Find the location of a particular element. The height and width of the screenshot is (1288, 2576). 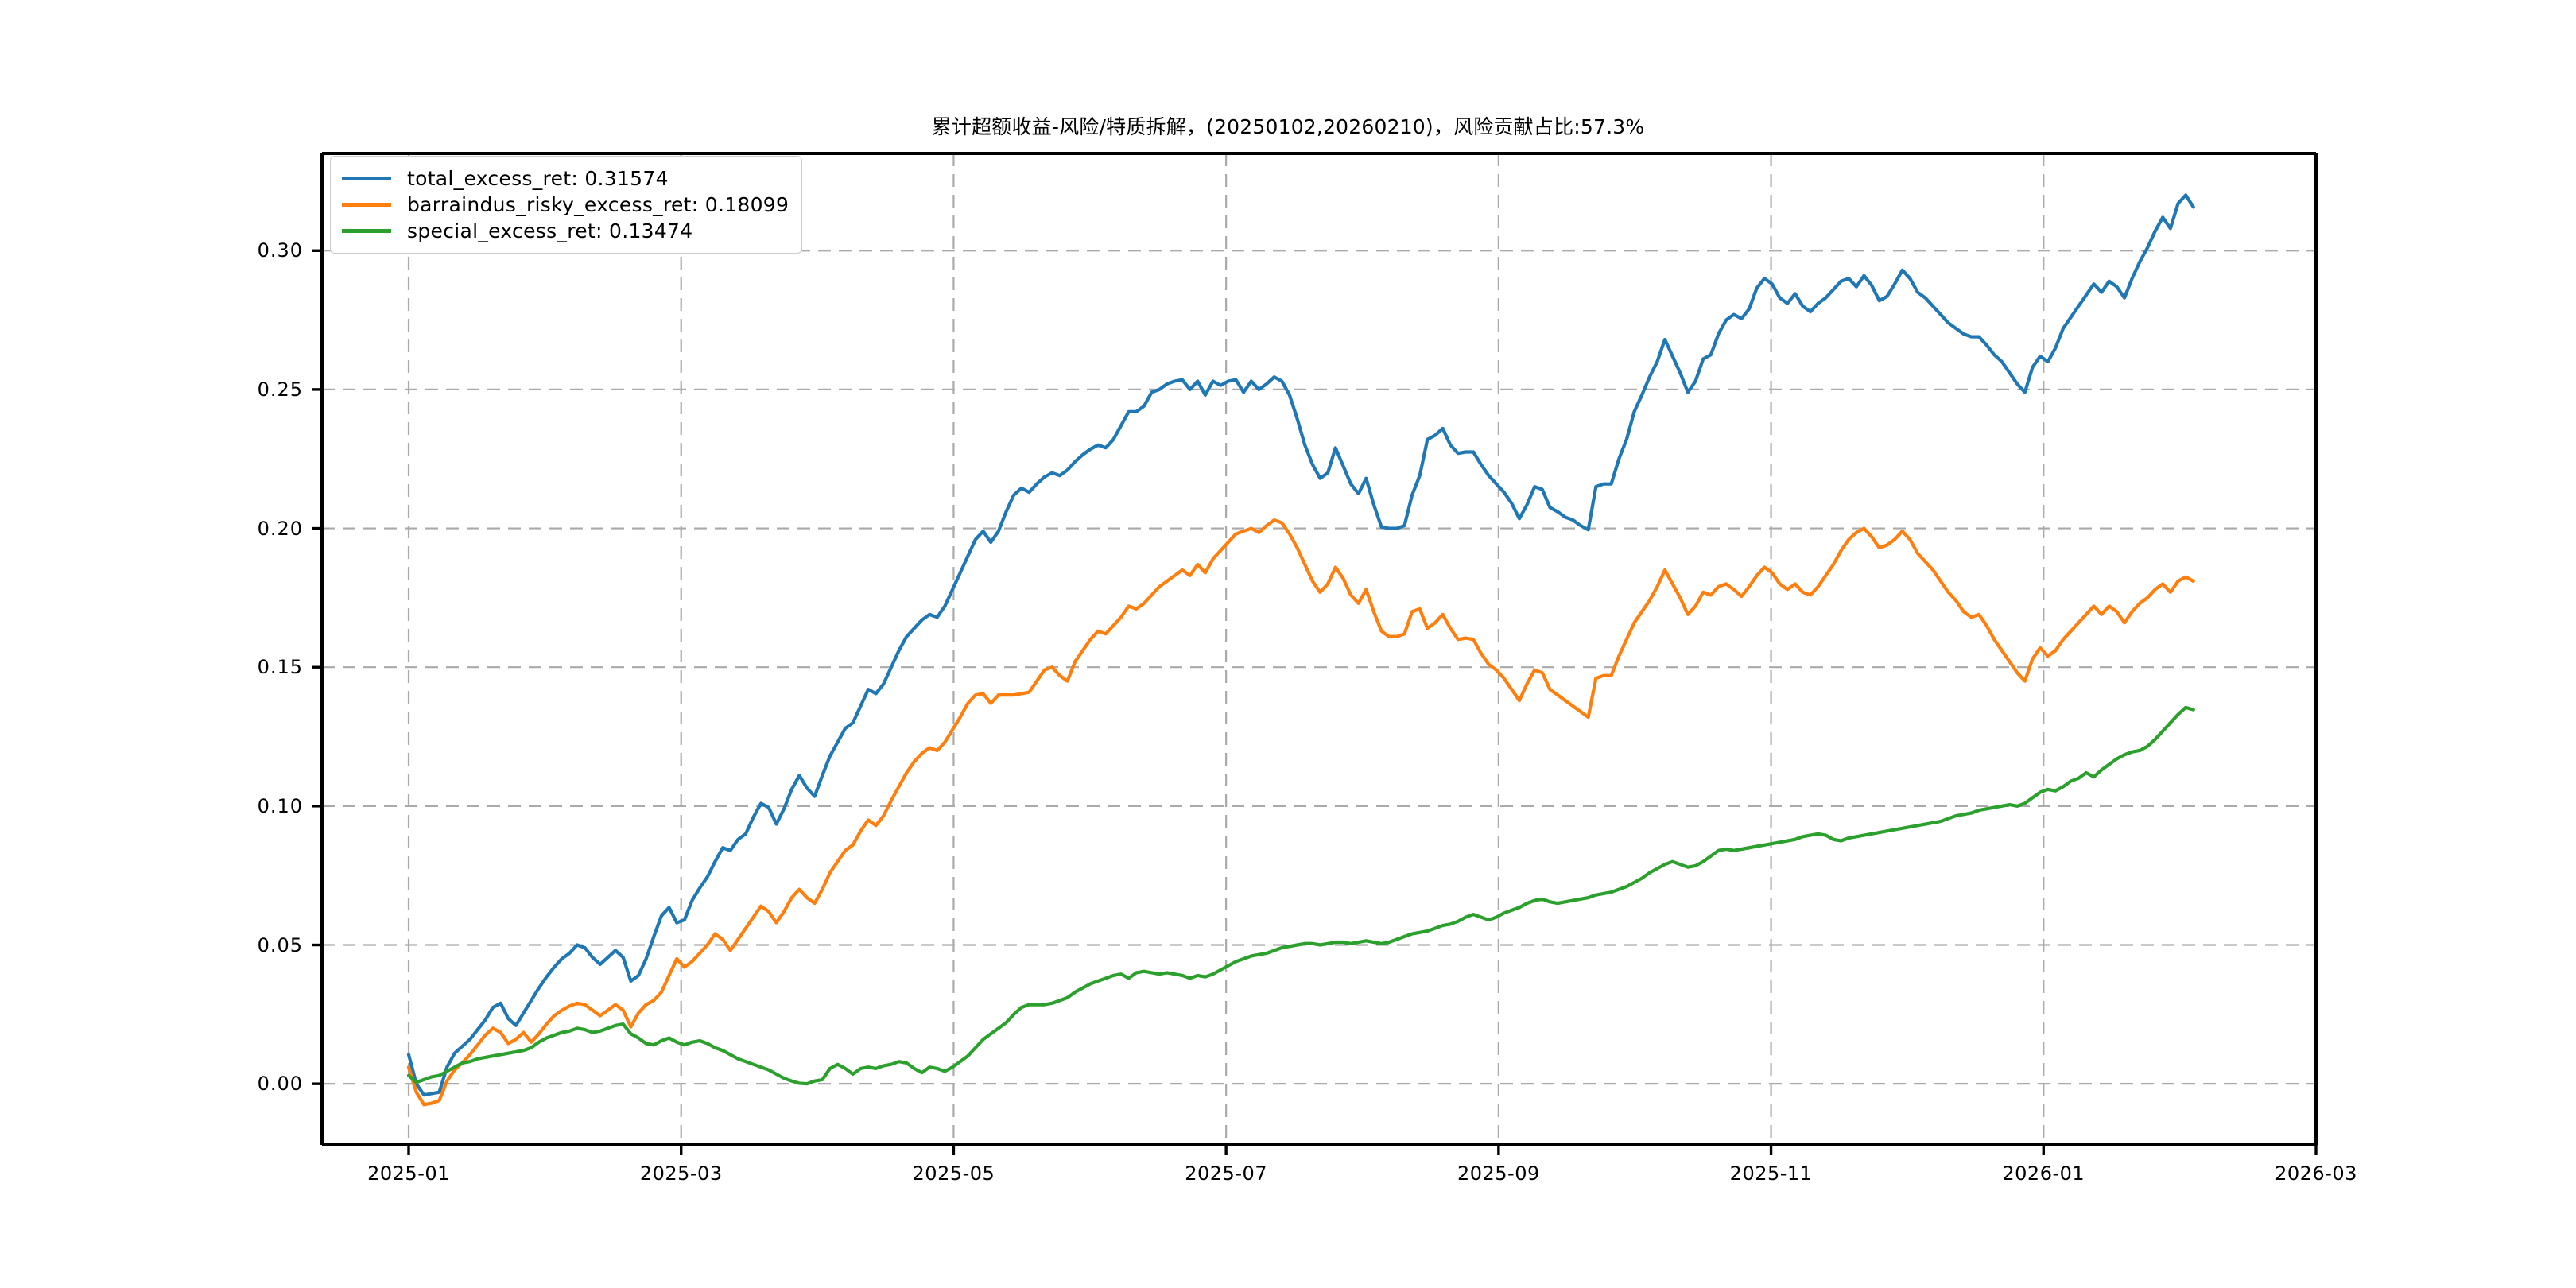

x-tick-label: 2026-03 is located at coordinates (2316, 1173).